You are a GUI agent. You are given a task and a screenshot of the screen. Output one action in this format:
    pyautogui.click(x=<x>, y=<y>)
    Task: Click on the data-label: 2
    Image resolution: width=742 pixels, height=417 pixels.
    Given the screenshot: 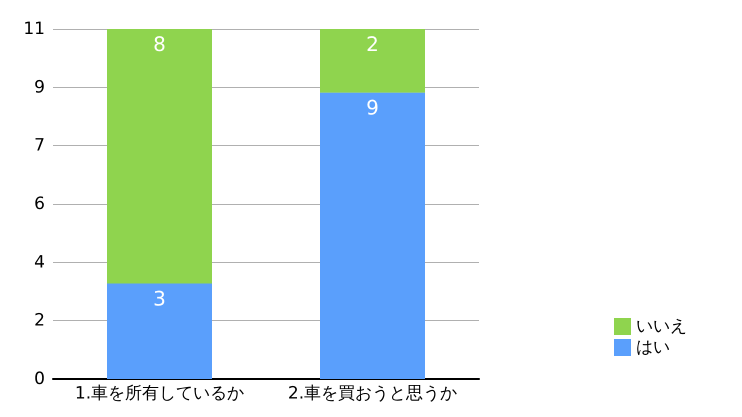 What is the action you would take?
    pyautogui.click(x=372, y=44)
    